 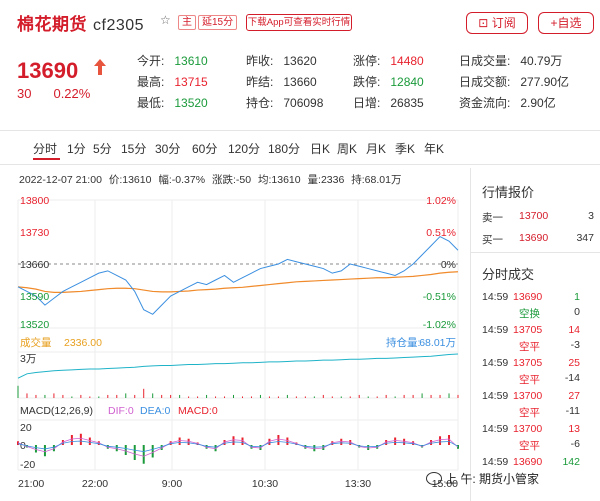 What do you see at coordinates (566, 23) in the screenshot?
I see `add-favorite-button: +自选` at bounding box center [566, 23].